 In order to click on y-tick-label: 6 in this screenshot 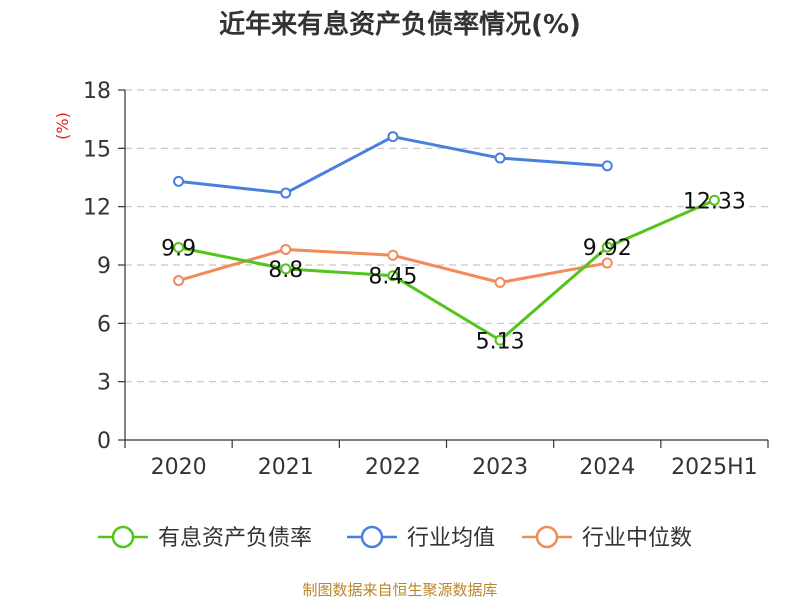, I will do `click(104, 324)`.